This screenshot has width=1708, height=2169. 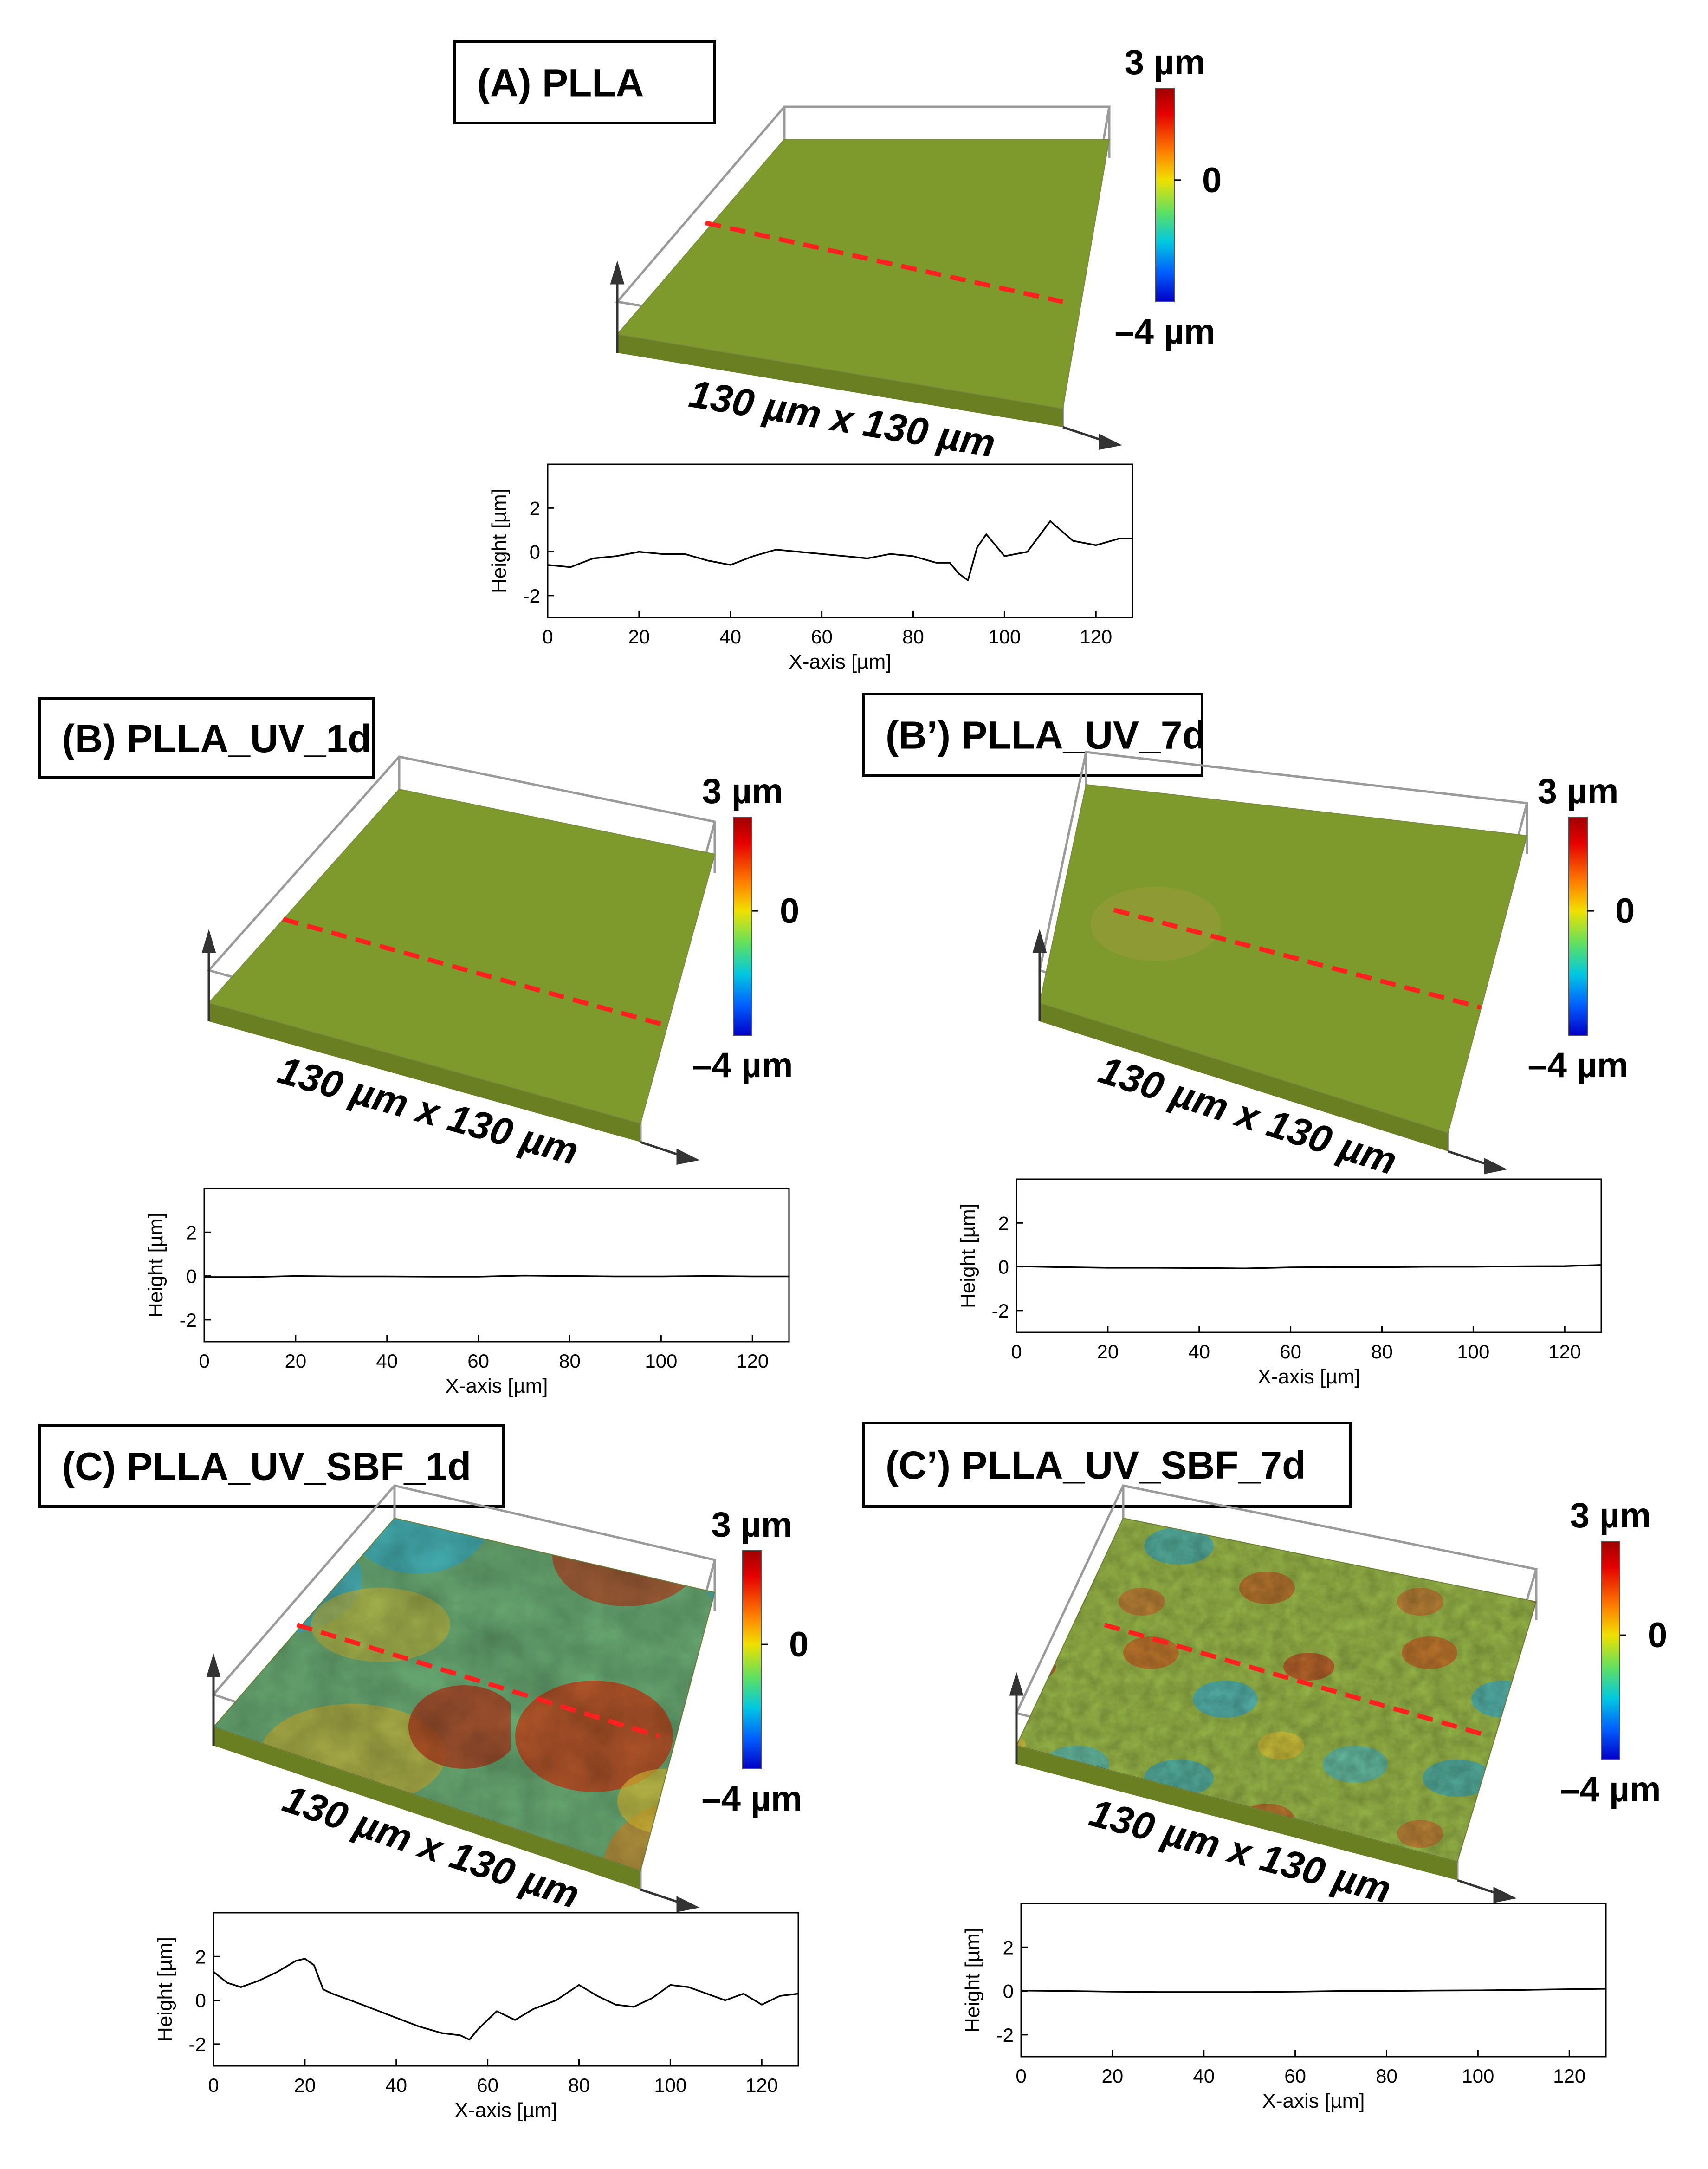 I want to click on surface-defect, so click(x=1156, y=924).